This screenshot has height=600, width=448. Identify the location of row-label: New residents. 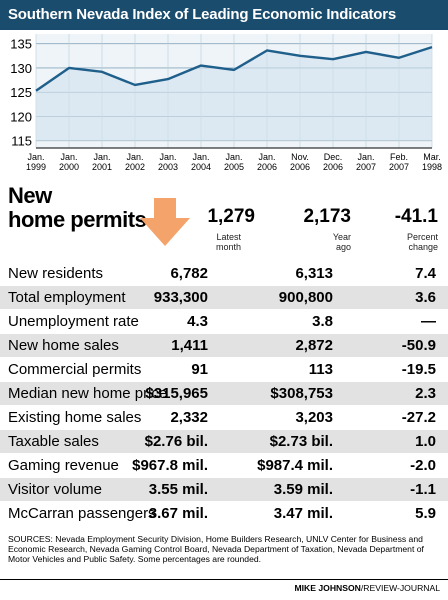
(56, 273).